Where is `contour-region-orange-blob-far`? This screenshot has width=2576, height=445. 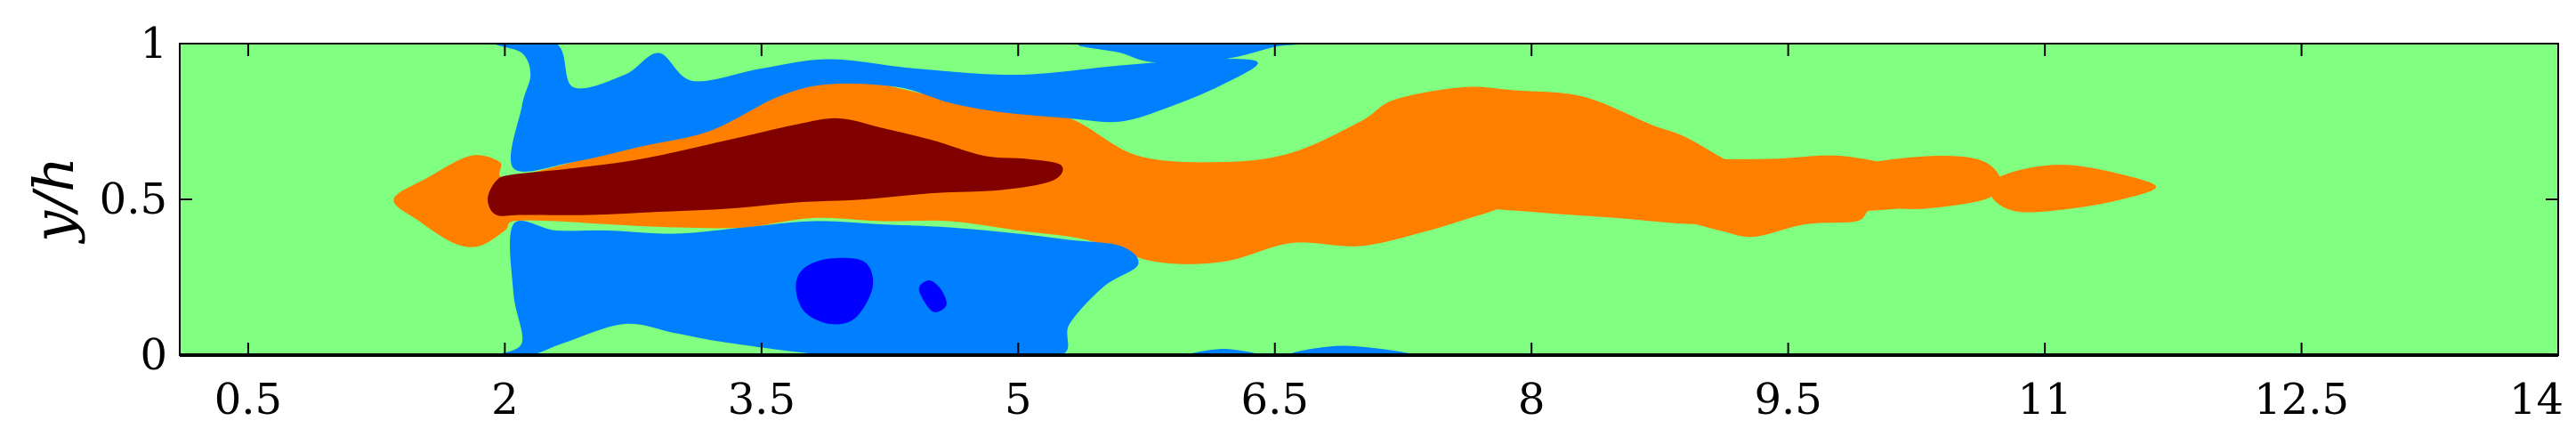 contour-region-orange-blob-far is located at coordinates (2073, 189).